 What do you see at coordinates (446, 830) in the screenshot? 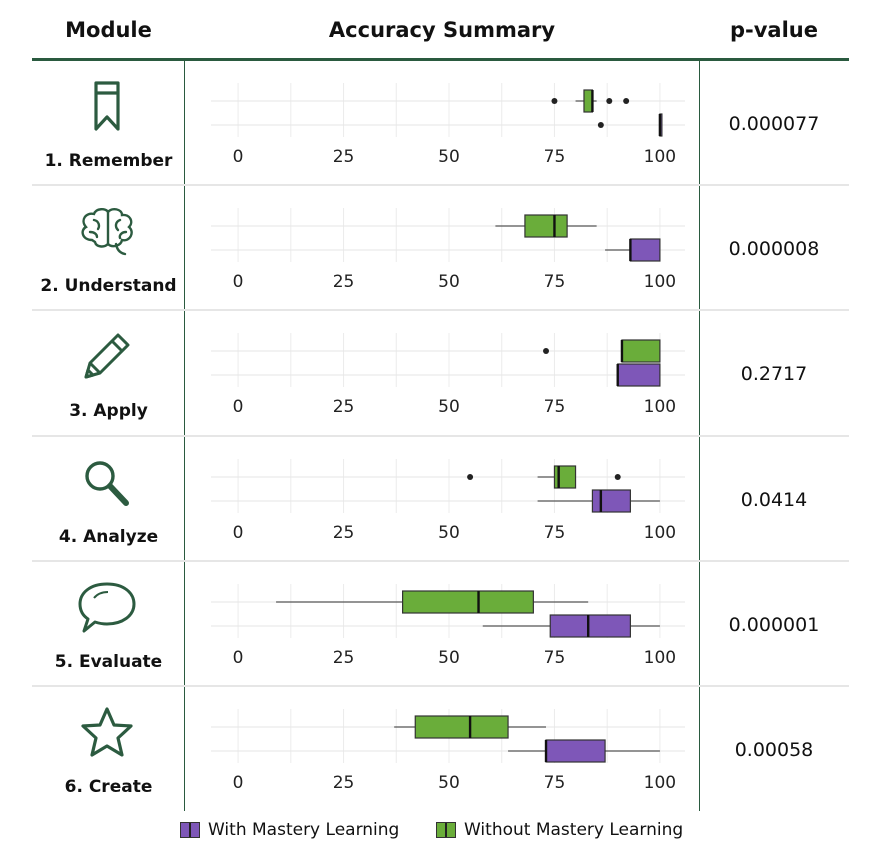
I see `legend-swatch-without` at bounding box center [446, 830].